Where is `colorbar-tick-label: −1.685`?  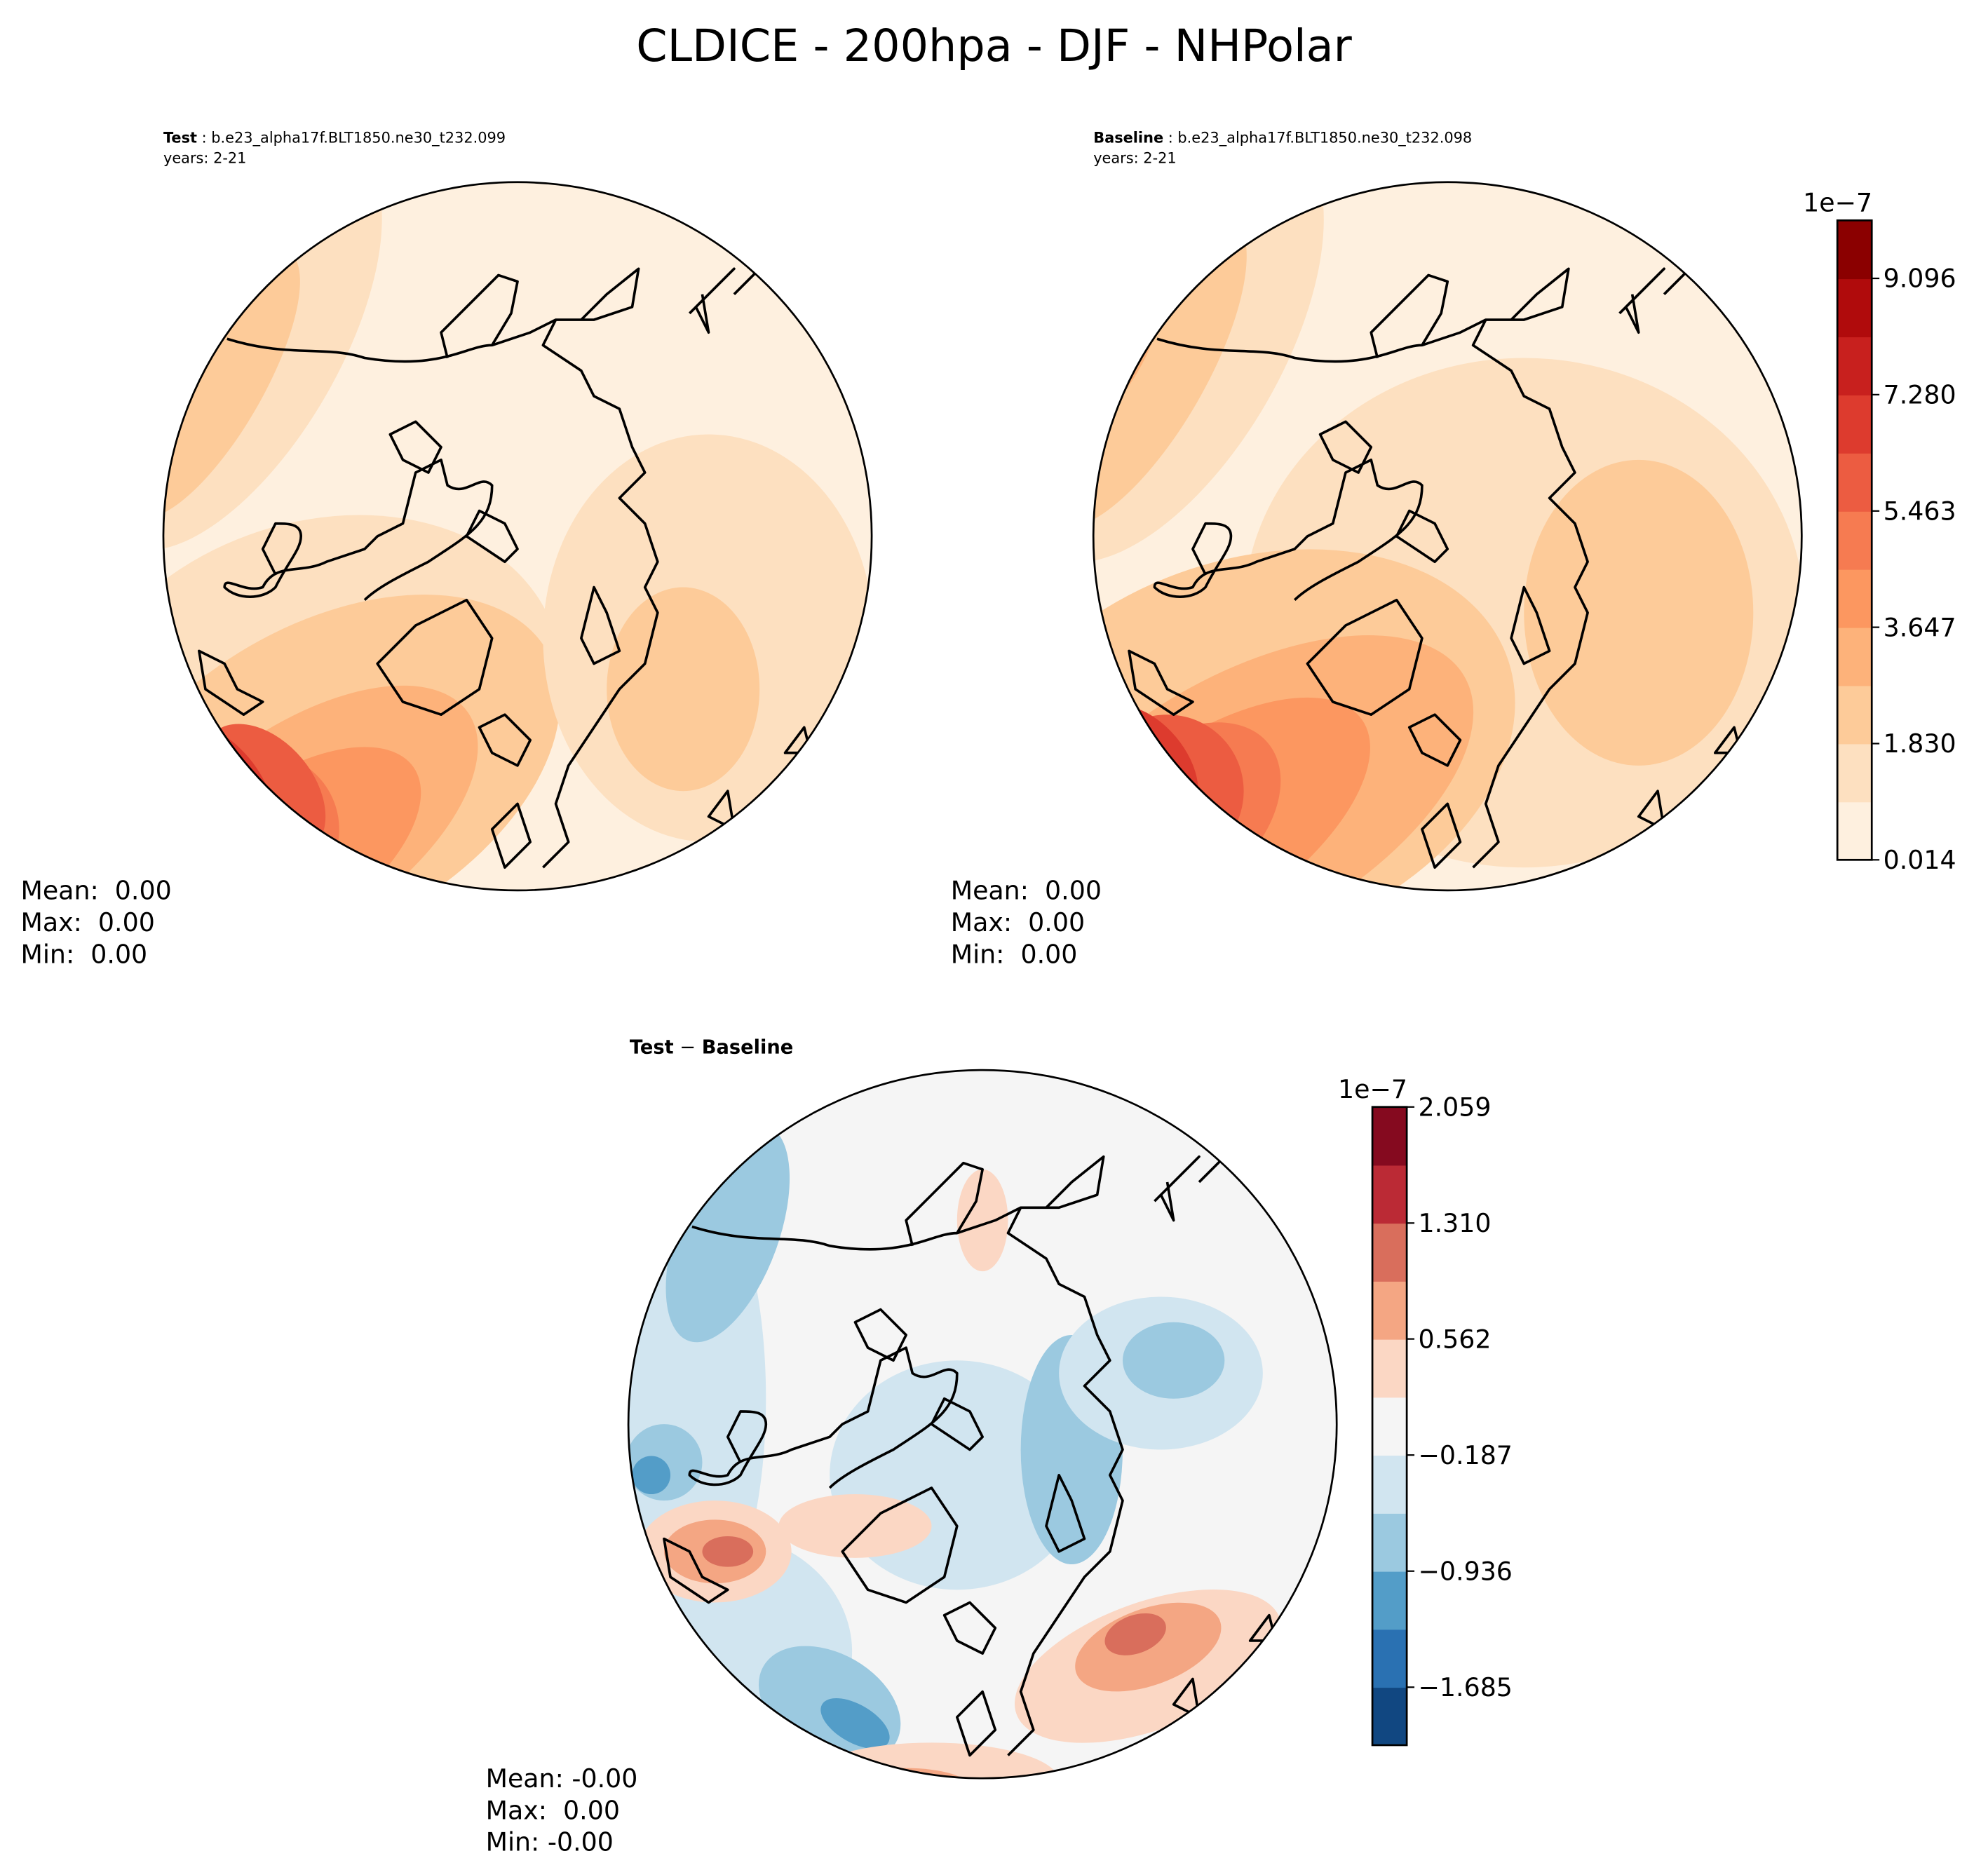 colorbar-tick-label: −1.685 is located at coordinates (1465, 1687).